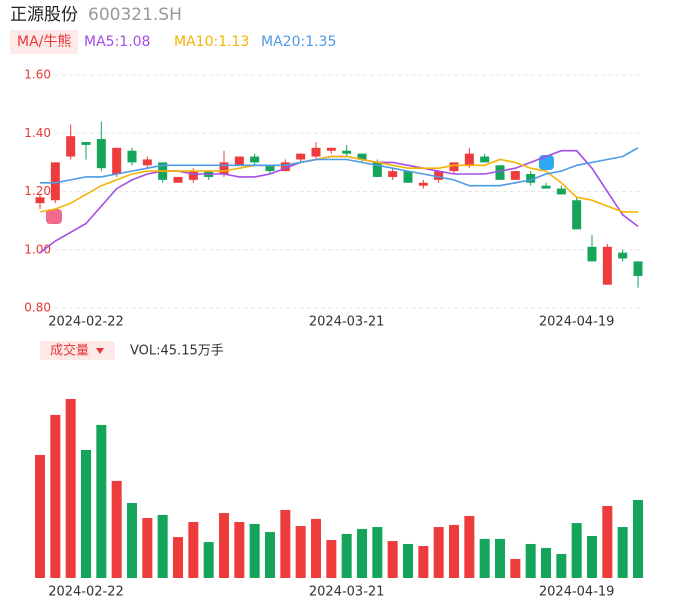 Image resolution: width=686 pixels, height=606 pixels. I want to click on ma-button: MA/牛熊, so click(44, 42).